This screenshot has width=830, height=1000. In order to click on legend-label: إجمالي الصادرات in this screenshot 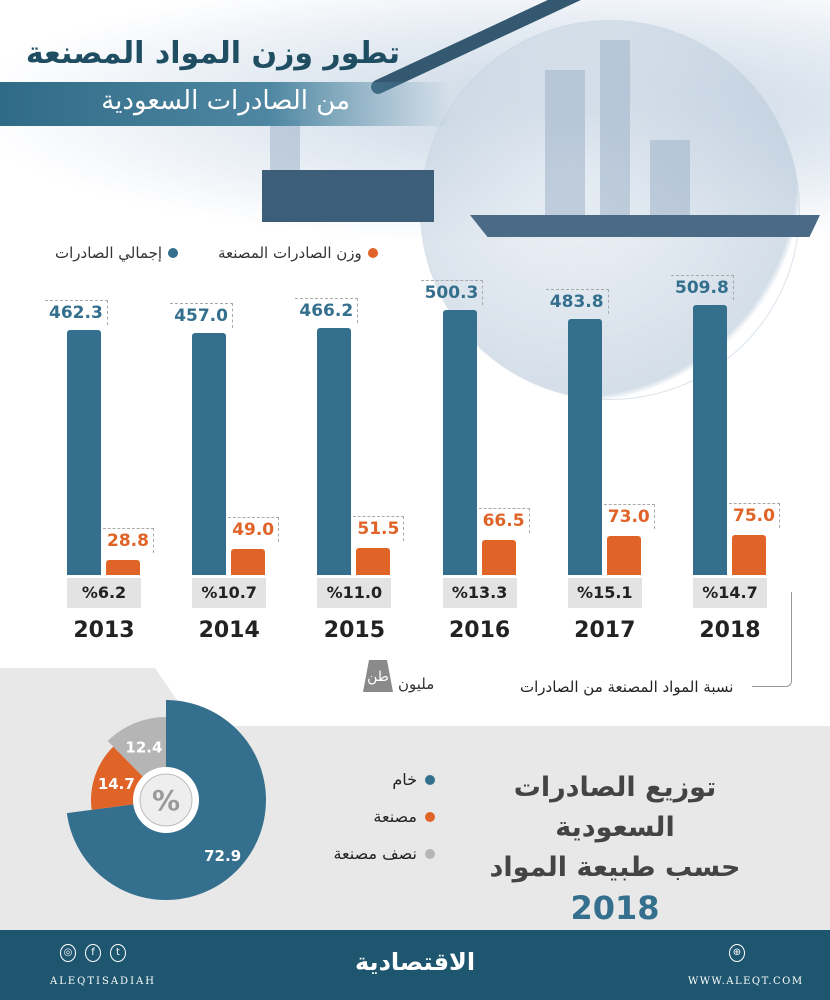, I will do `click(109, 253)`.